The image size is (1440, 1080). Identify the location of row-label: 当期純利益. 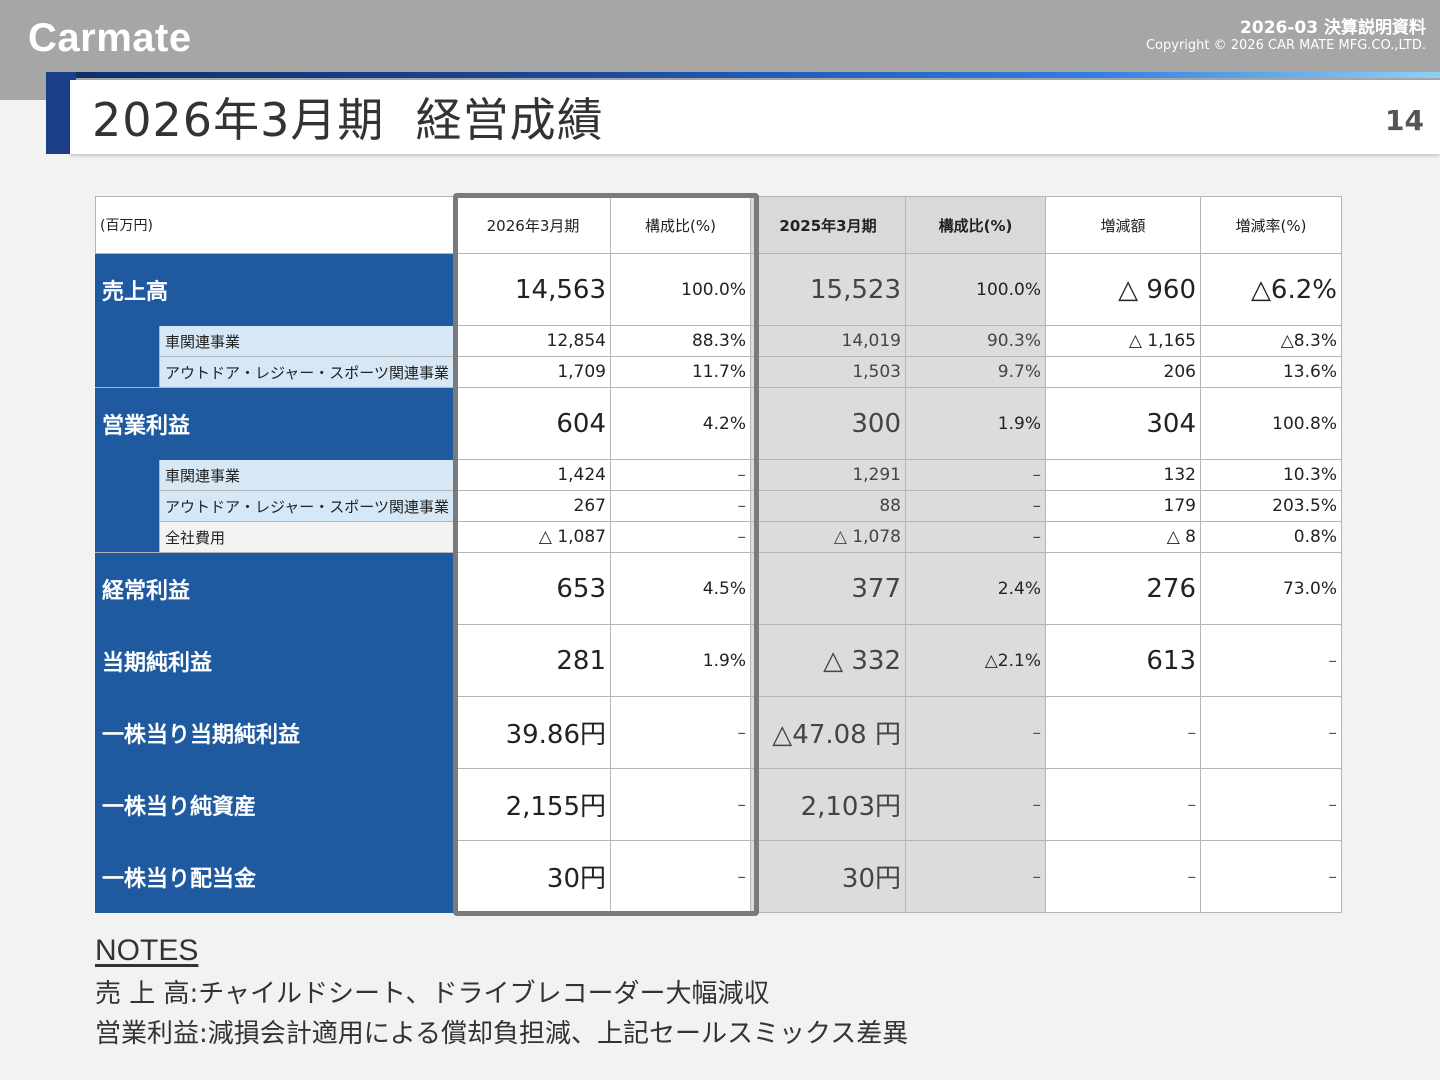
(275, 660).